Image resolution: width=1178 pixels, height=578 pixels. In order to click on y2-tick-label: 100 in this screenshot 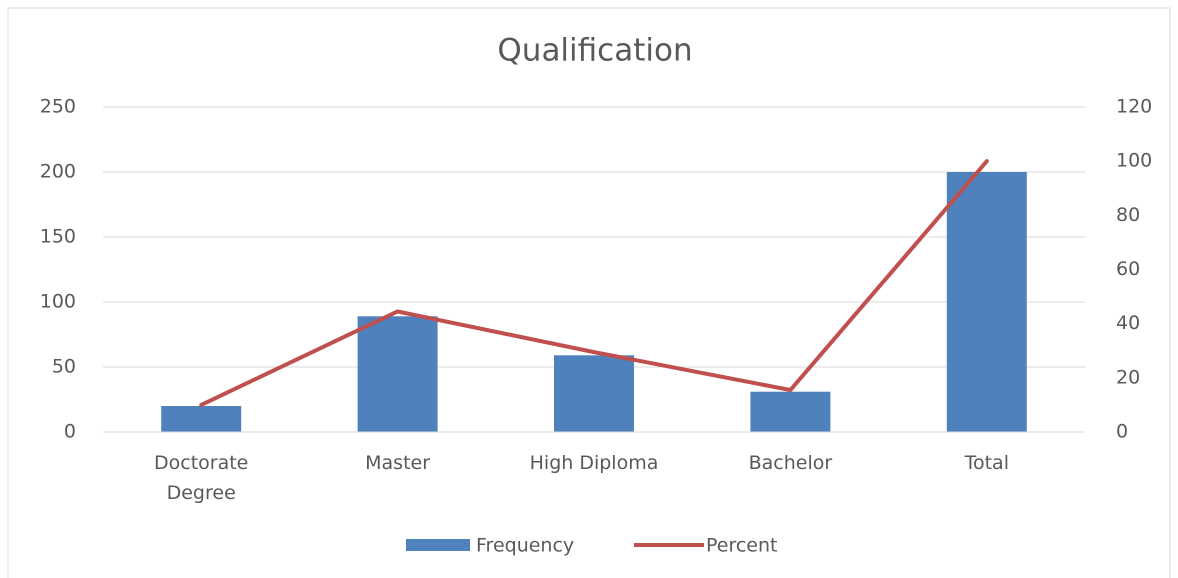, I will do `click(1134, 161)`.